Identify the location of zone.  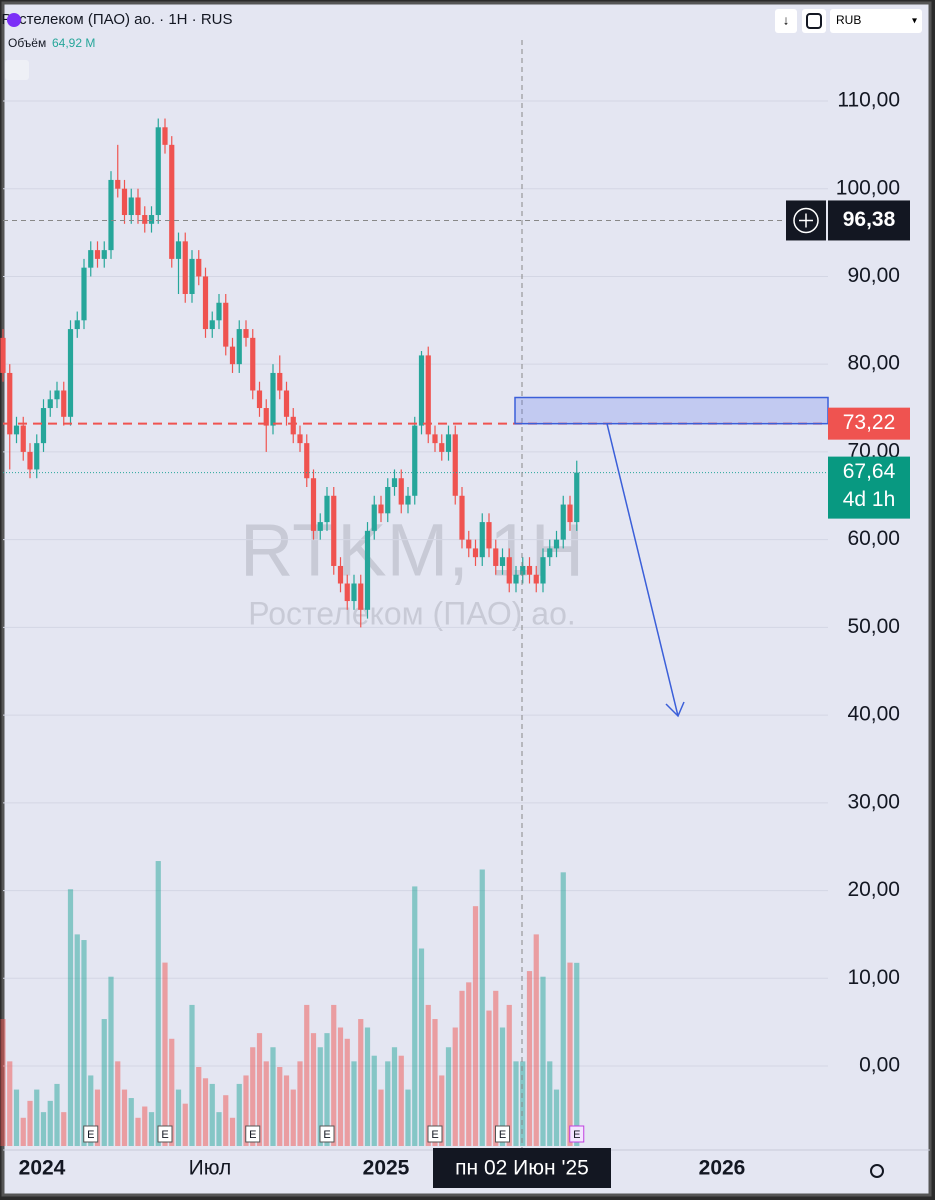
(671, 410).